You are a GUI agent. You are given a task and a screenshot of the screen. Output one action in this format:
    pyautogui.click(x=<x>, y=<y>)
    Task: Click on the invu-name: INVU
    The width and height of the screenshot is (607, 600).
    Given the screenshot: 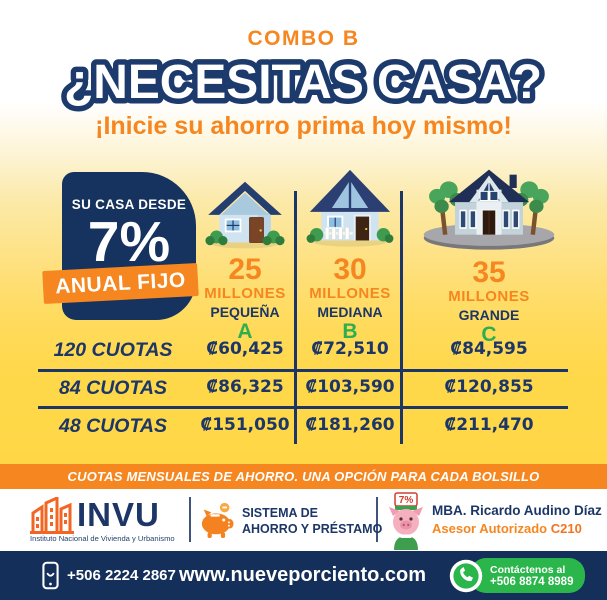 What is the action you would take?
    pyautogui.click(x=118, y=514)
    